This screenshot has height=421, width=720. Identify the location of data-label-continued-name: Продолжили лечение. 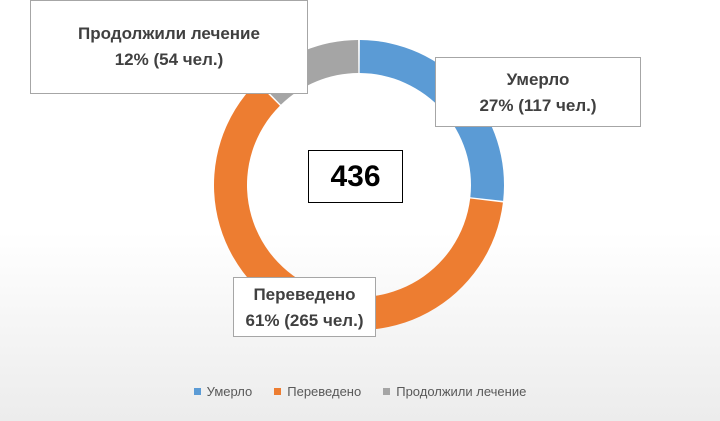
(169, 33).